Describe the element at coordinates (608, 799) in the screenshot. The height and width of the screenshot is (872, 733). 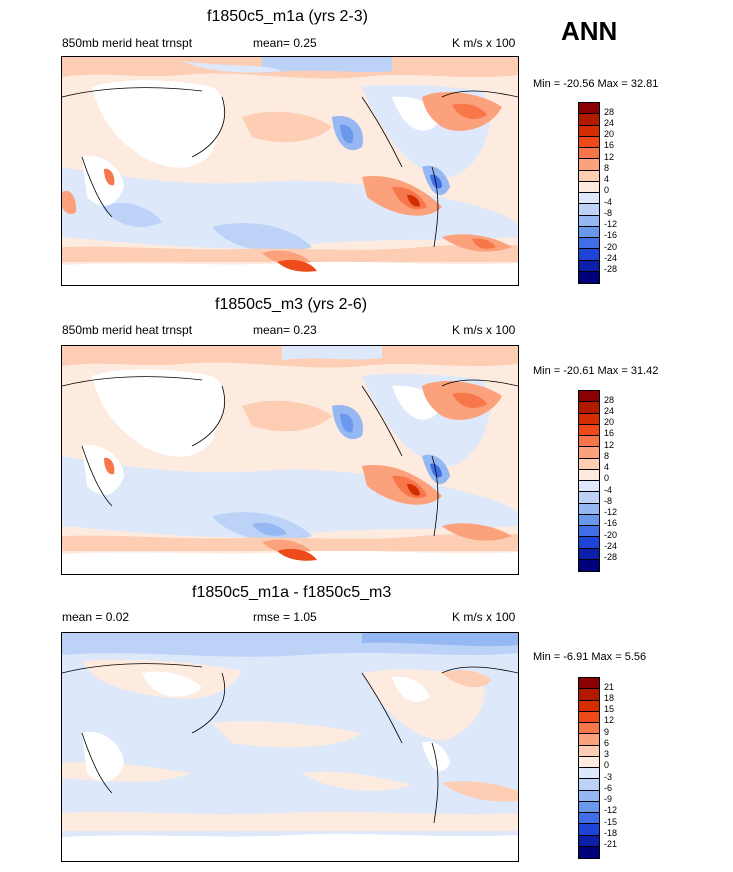
I see `colorbar-tick-label: -9` at that location.